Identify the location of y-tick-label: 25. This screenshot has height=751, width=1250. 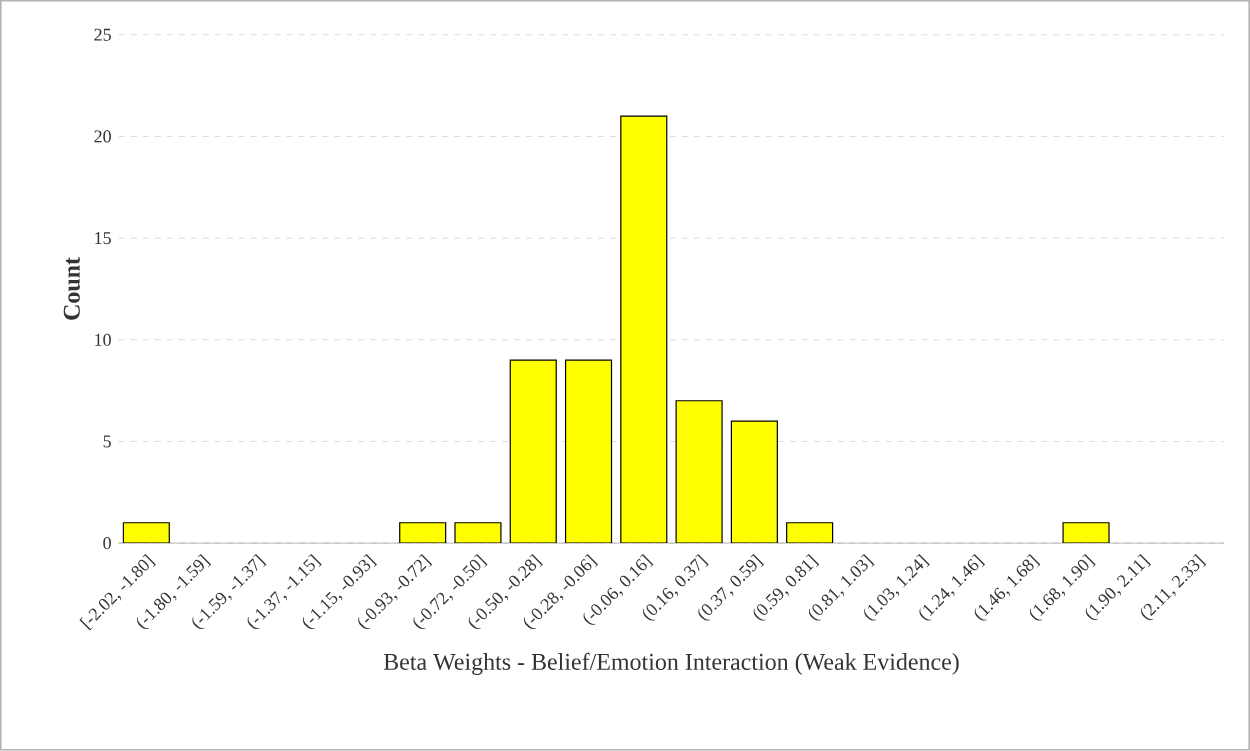
(102, 34).